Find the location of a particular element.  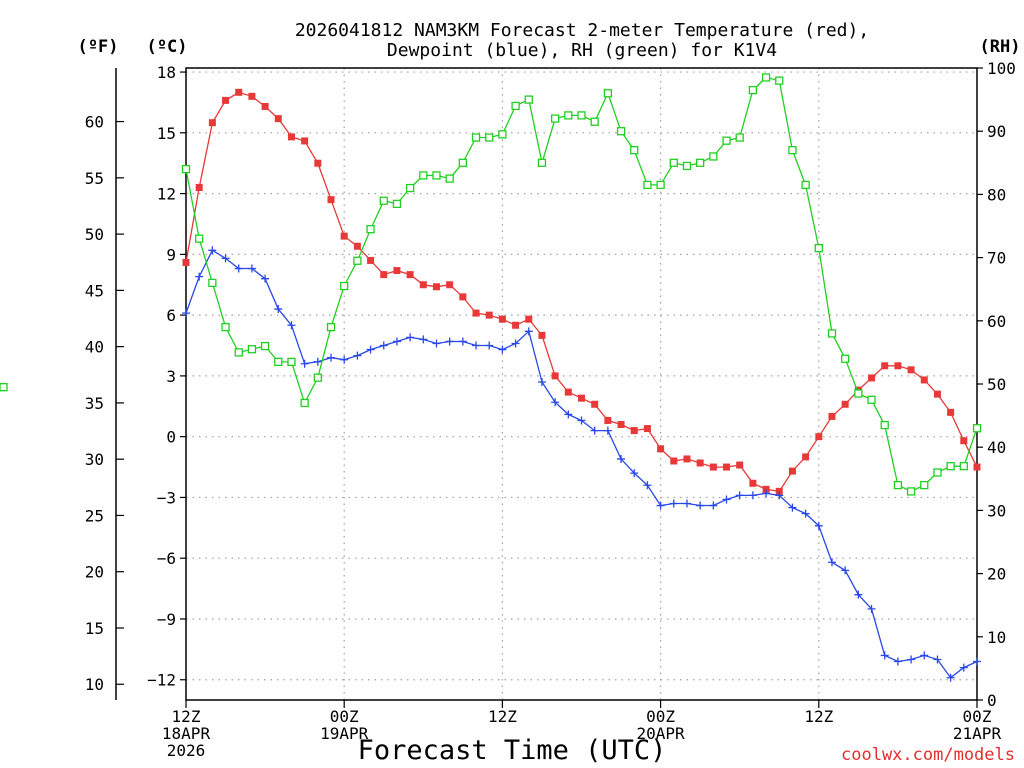

rh-tick-label: 0 is located at coordinates (992, 700).